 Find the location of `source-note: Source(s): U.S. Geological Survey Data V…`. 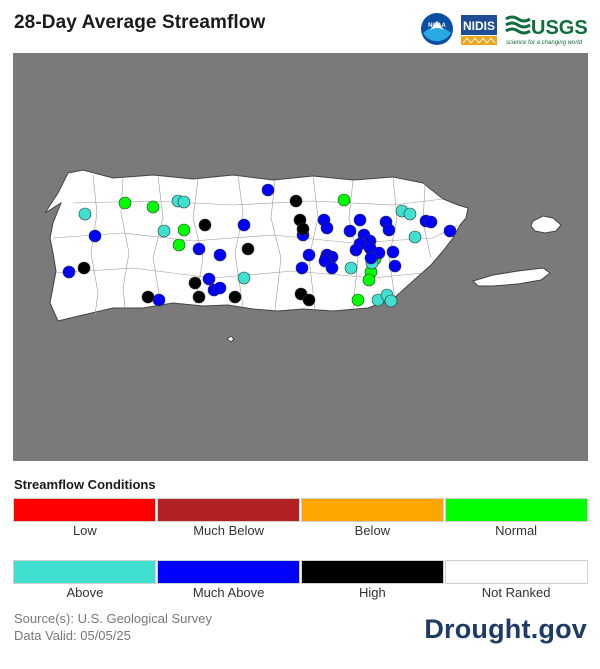

source-note: Source(s): U.S. Geological Survey Data V… is located at coordinates (113, 627).